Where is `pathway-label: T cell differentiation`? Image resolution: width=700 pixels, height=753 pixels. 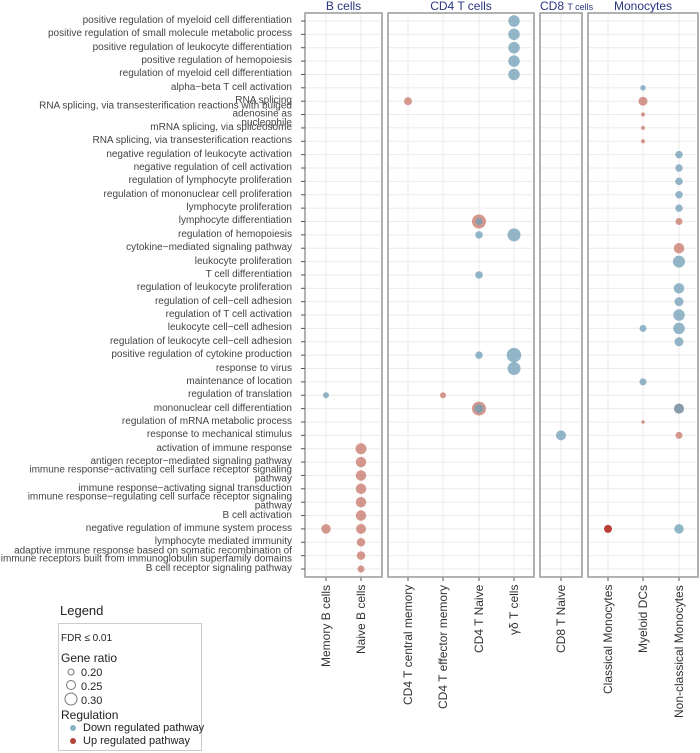
pathway-label: T cell differentiation is located at coordinates (248, 274).